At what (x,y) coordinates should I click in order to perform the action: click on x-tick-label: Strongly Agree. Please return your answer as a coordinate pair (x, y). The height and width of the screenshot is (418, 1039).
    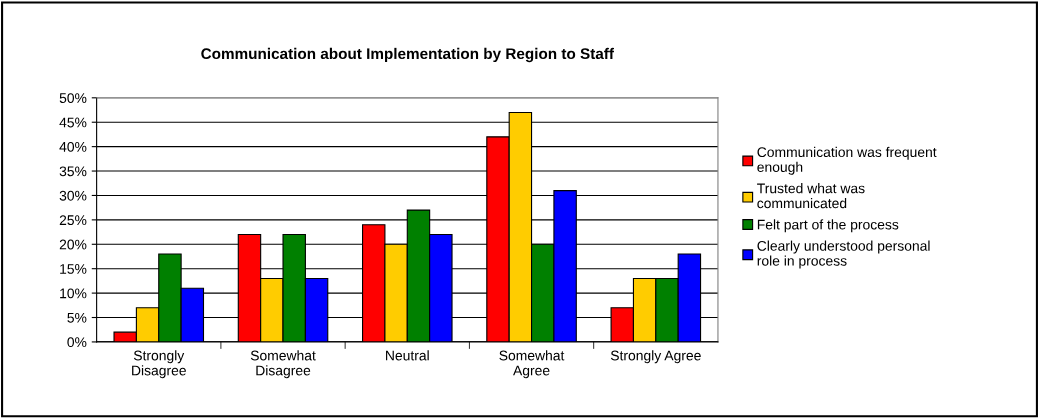
    Looking at the image, I should click on (655, 357).